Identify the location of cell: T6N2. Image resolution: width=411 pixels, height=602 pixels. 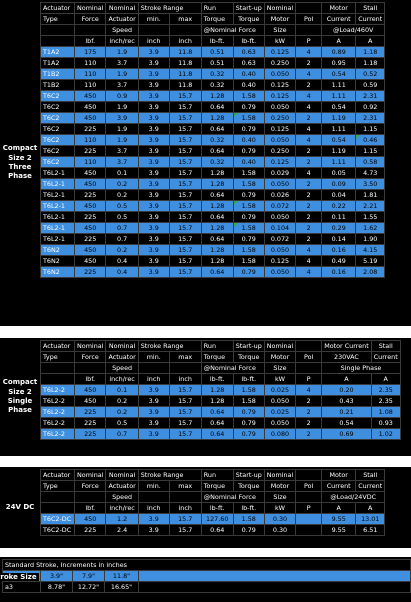
(57, 272).